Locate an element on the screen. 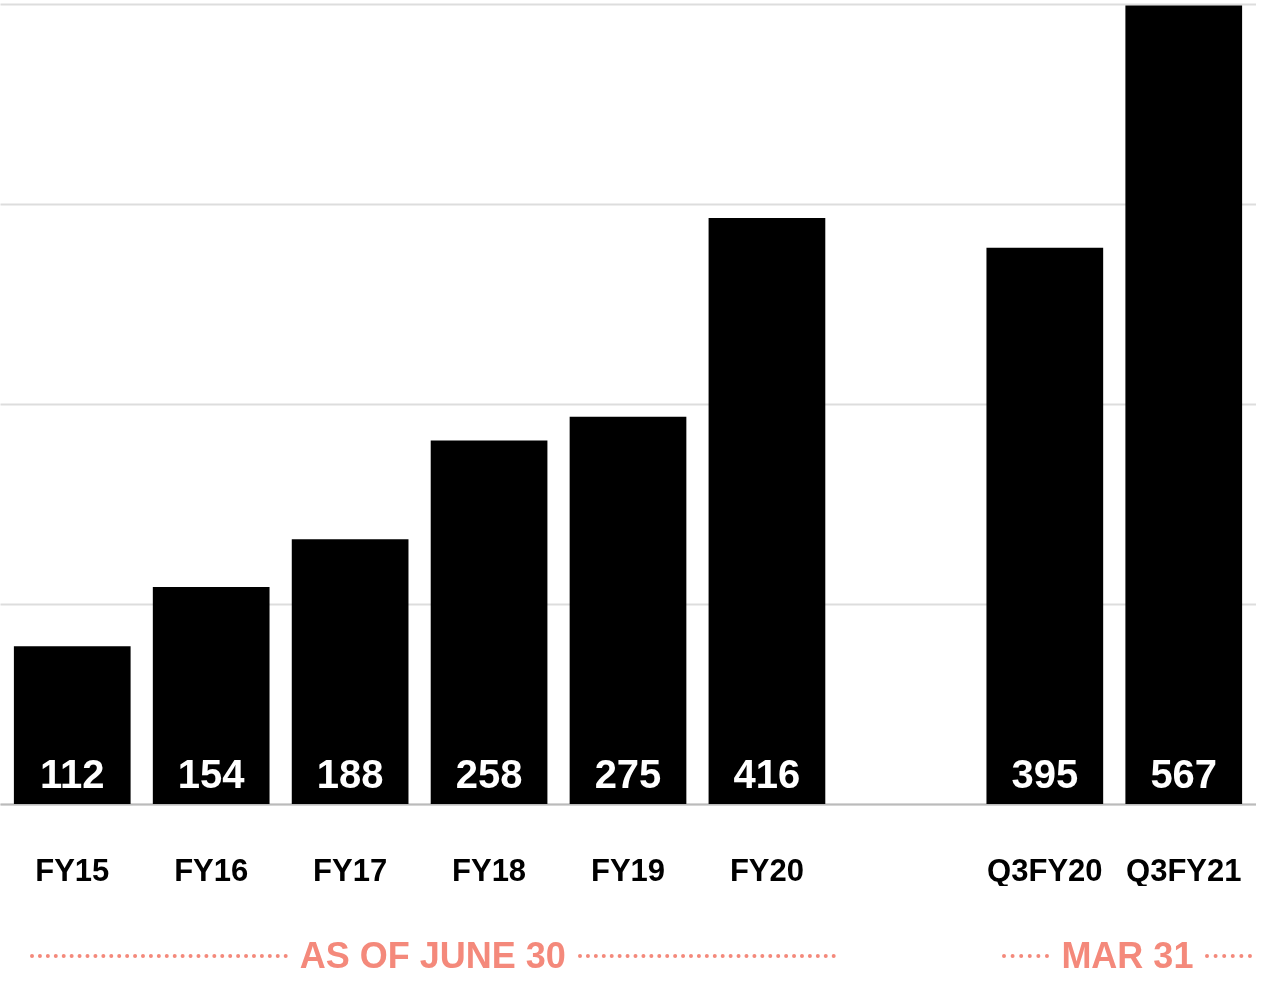 The width and height of the screenshot is (1271, 983). data-label: 258 is located at coordinates (489, 774).